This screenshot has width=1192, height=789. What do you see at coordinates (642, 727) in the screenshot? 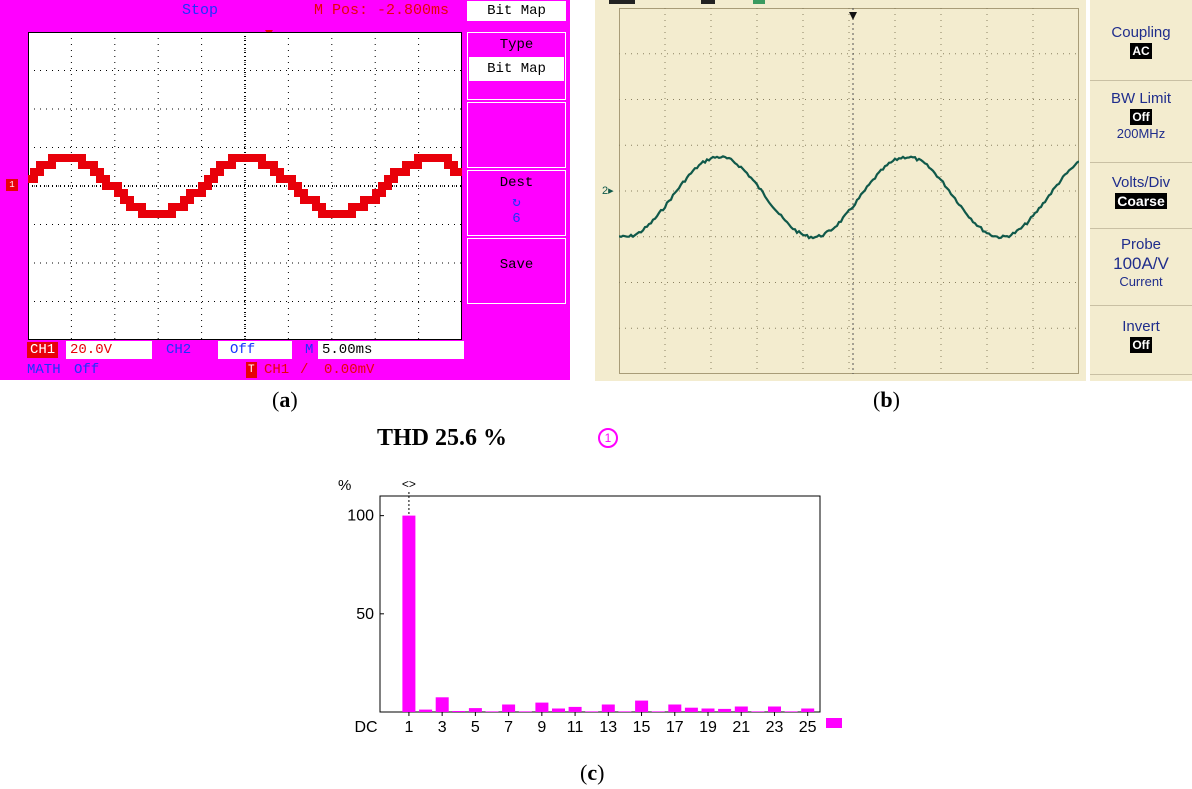
I see `x-tick-label: 15` at bounding box center [642, 727].